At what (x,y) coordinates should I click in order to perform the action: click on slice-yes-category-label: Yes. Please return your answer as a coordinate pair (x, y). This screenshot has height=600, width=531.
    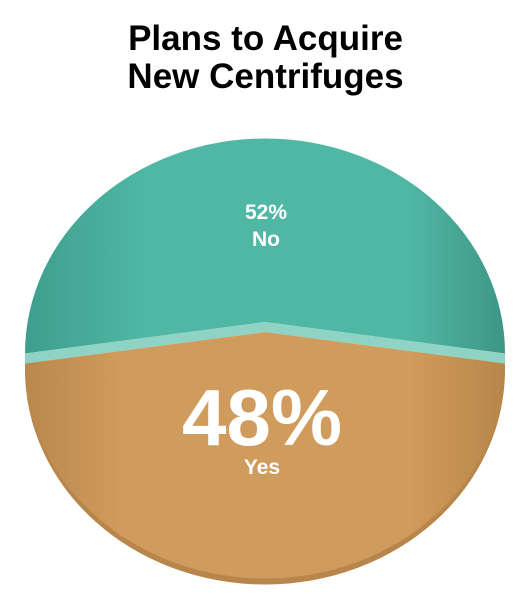
    Looking at the image, I should click on (262, 467).